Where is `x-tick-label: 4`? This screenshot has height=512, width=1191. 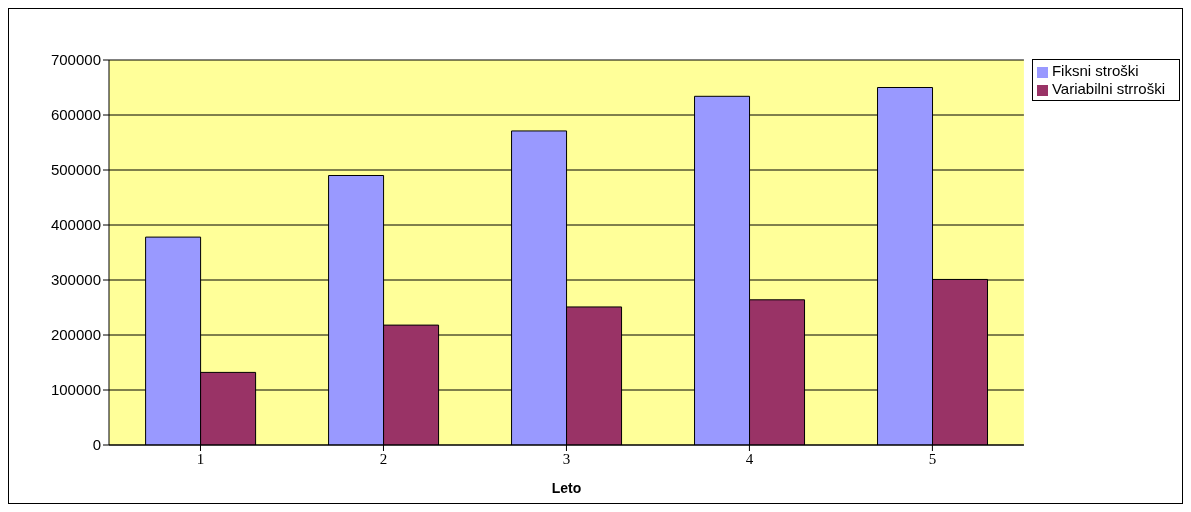 x-tick-label: 4 is located at coordinates (749, 458).